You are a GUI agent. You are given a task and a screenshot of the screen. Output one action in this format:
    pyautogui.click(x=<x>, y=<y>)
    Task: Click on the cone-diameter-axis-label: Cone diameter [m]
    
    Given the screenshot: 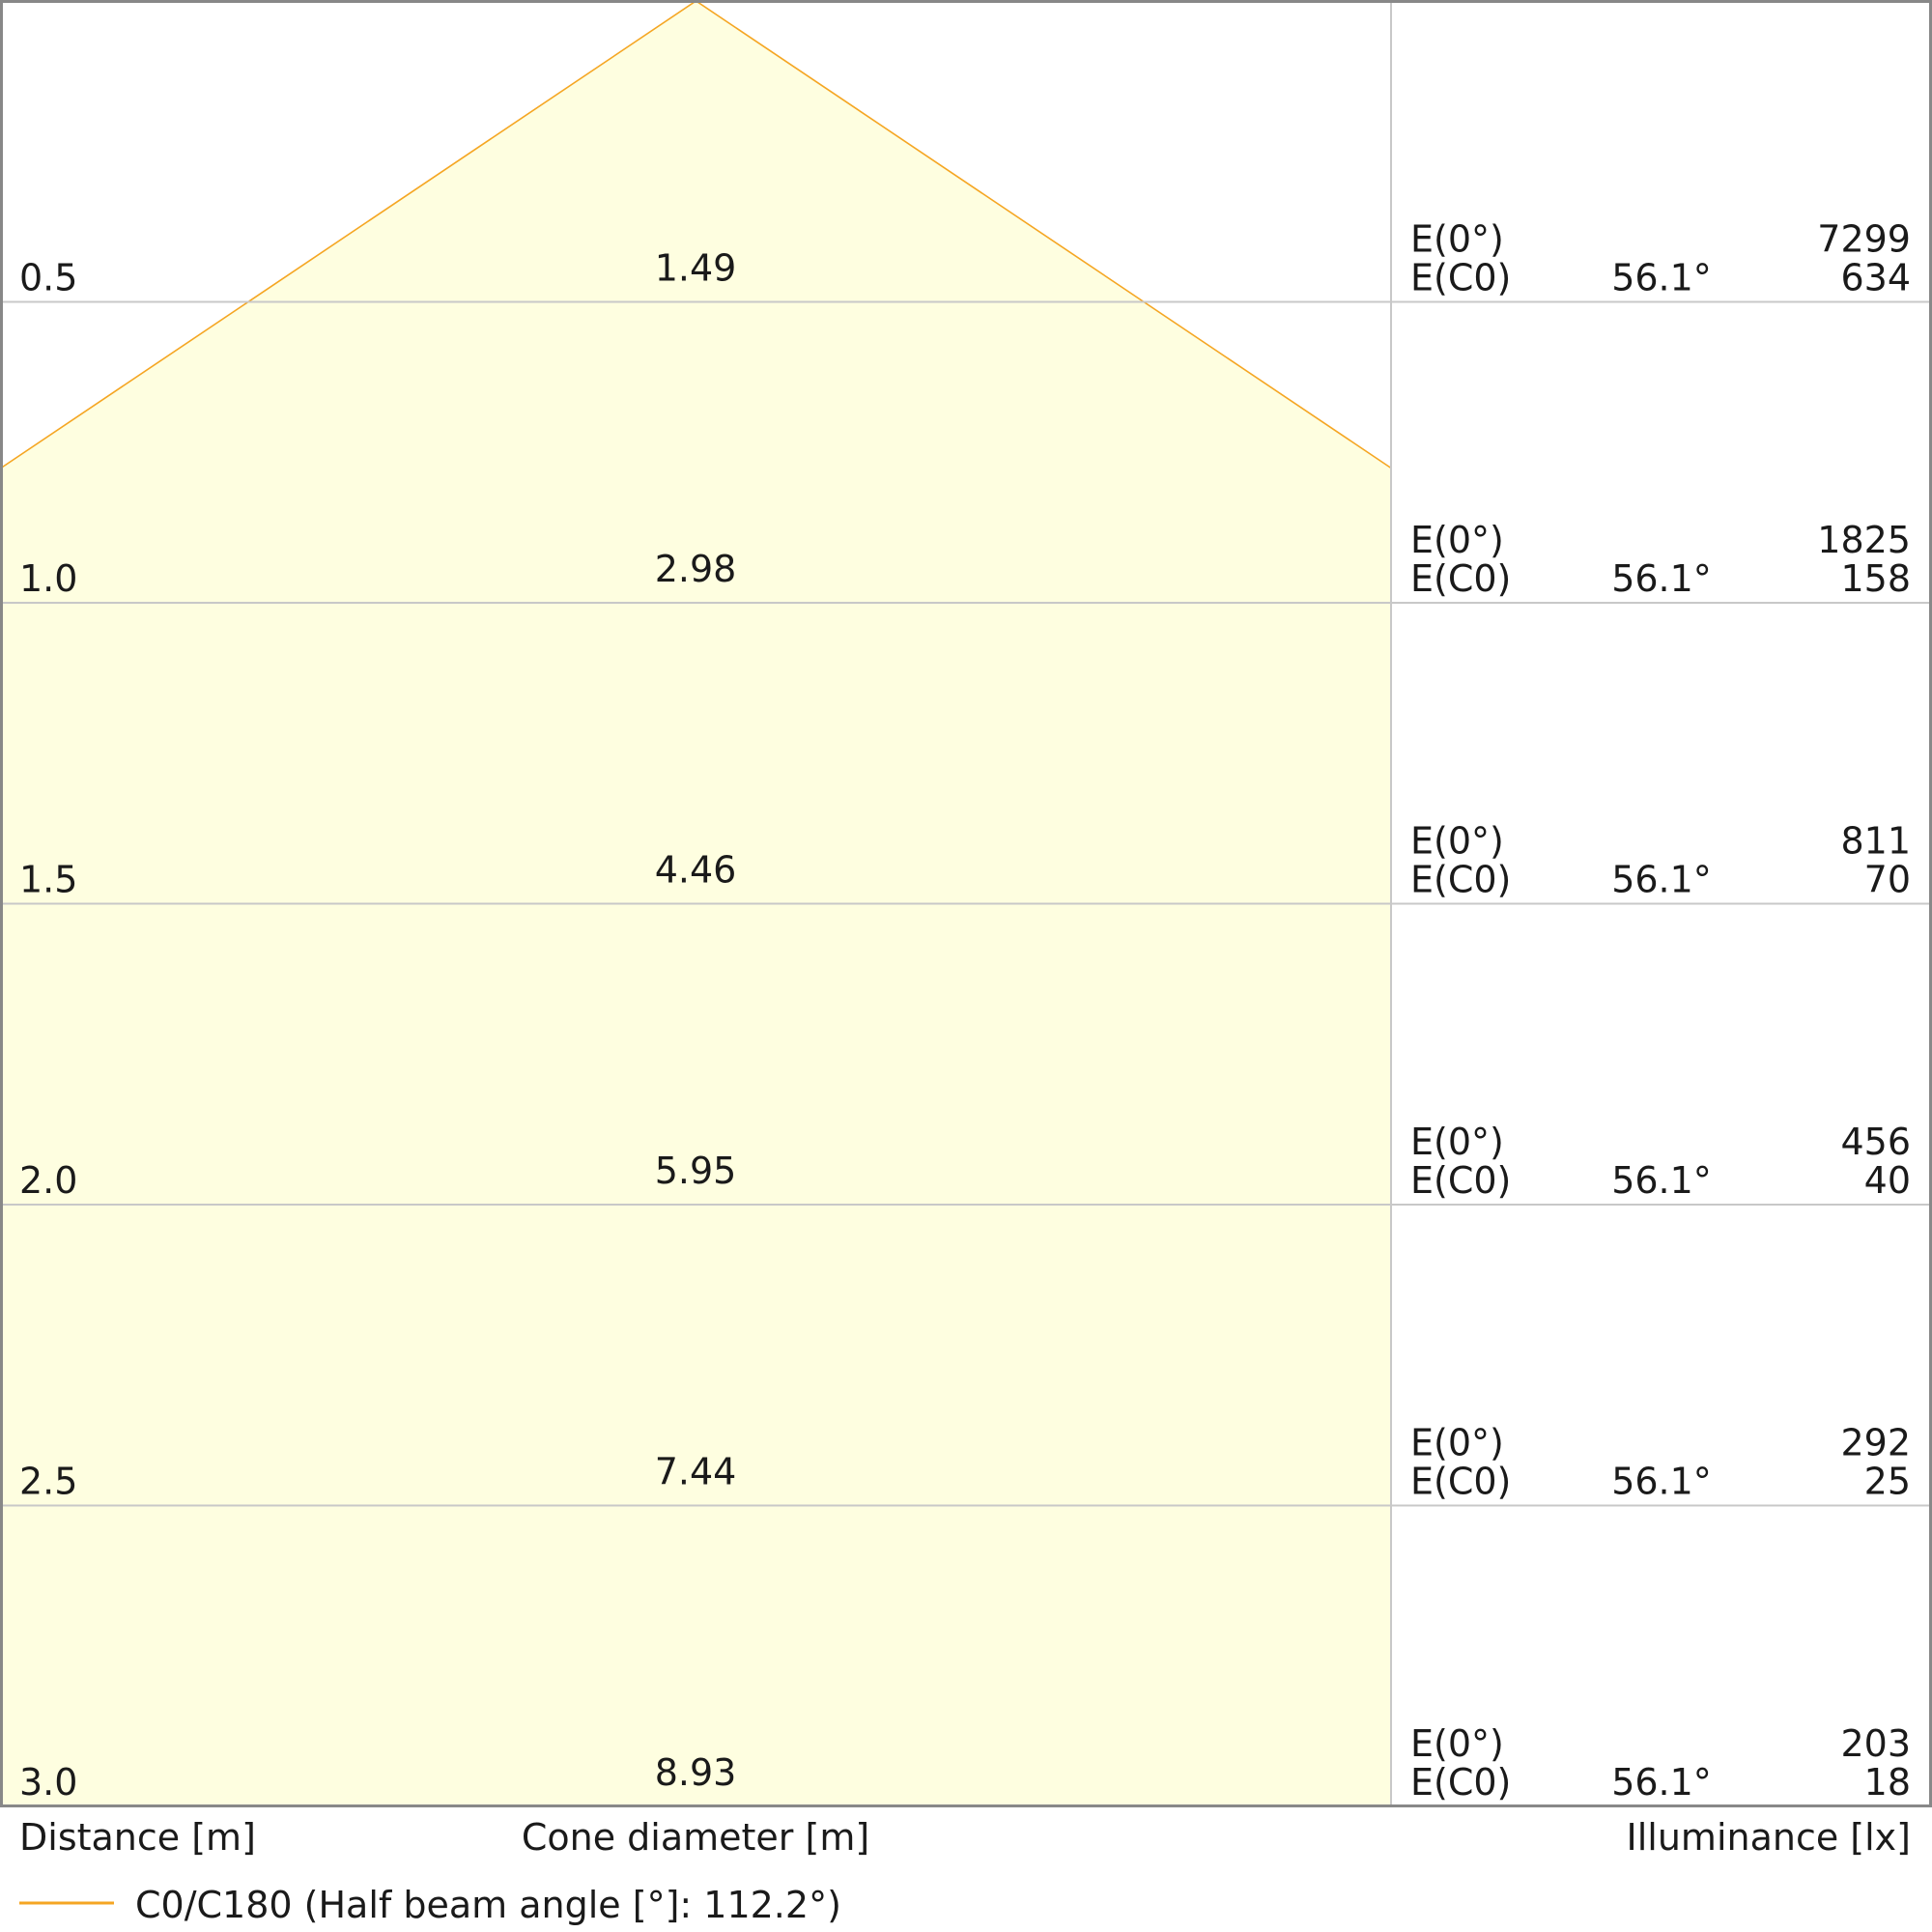 What is the action you would take?
    pyautogui.click(x=695, y=1837)
    